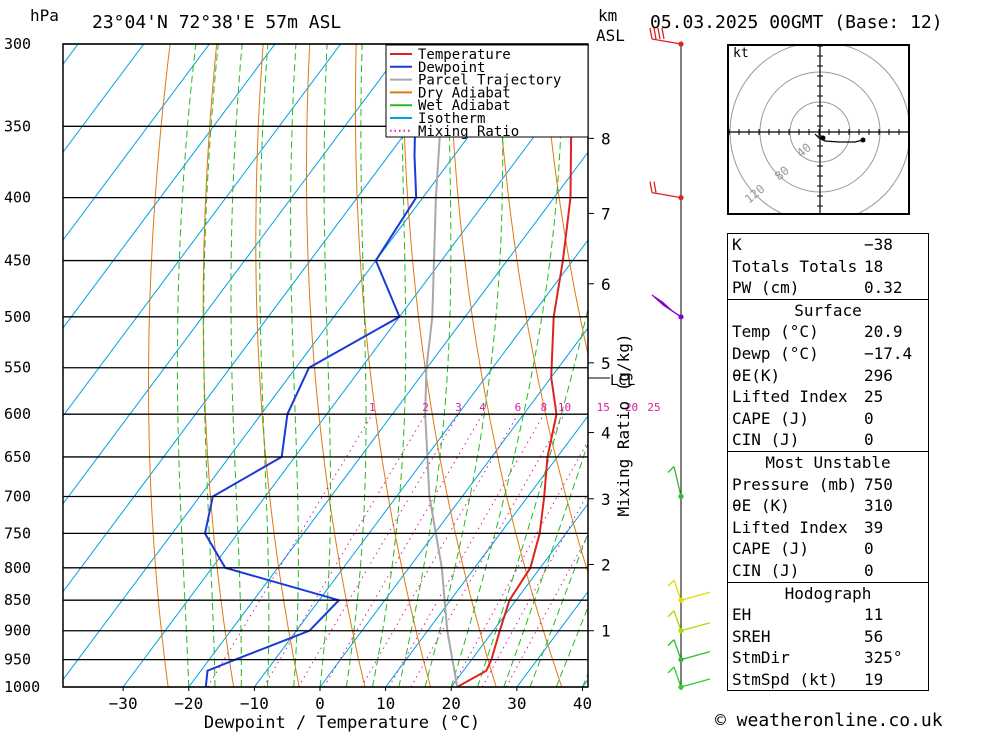 The width and height of the screenshot is (1000, 733). Describe the element at coordinates (451, 68) in the screenshot. I see `legend-entry: Dewpoint` at that location.